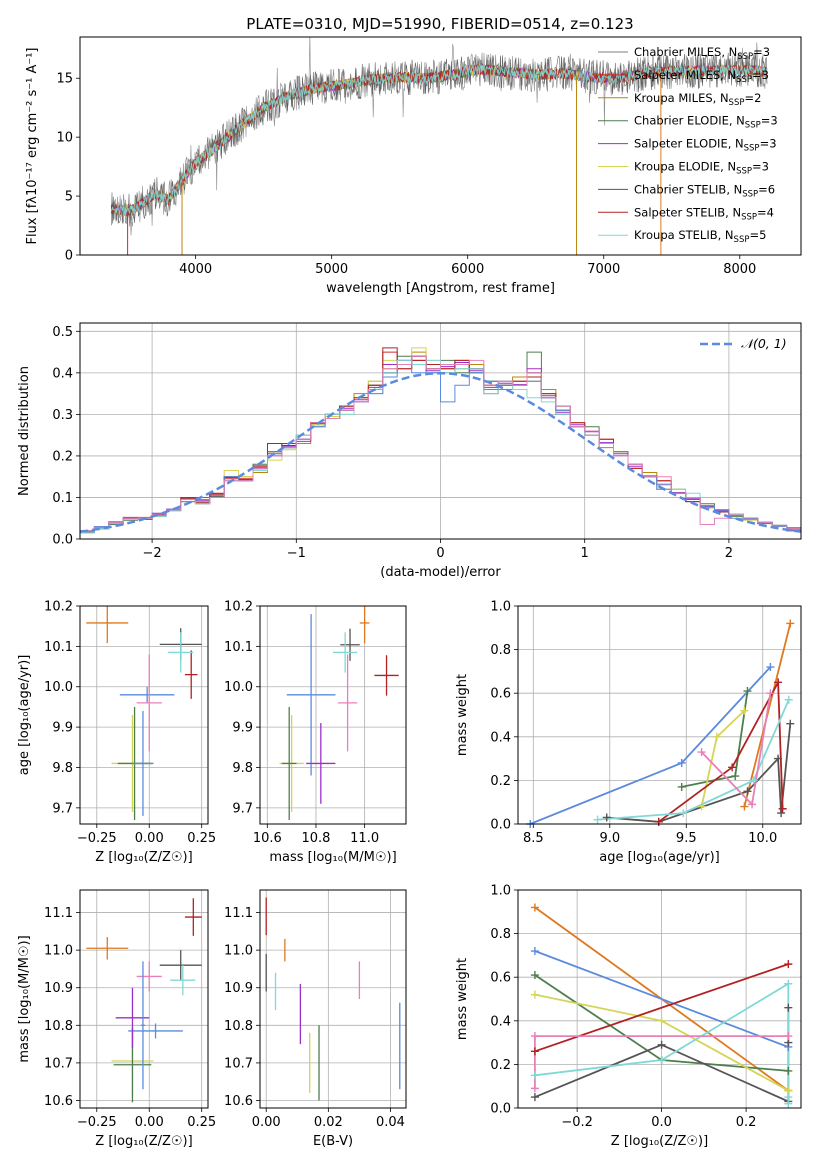  I want to click on mass-vs-z-ytick-label: 11.1, so click(58, 913).